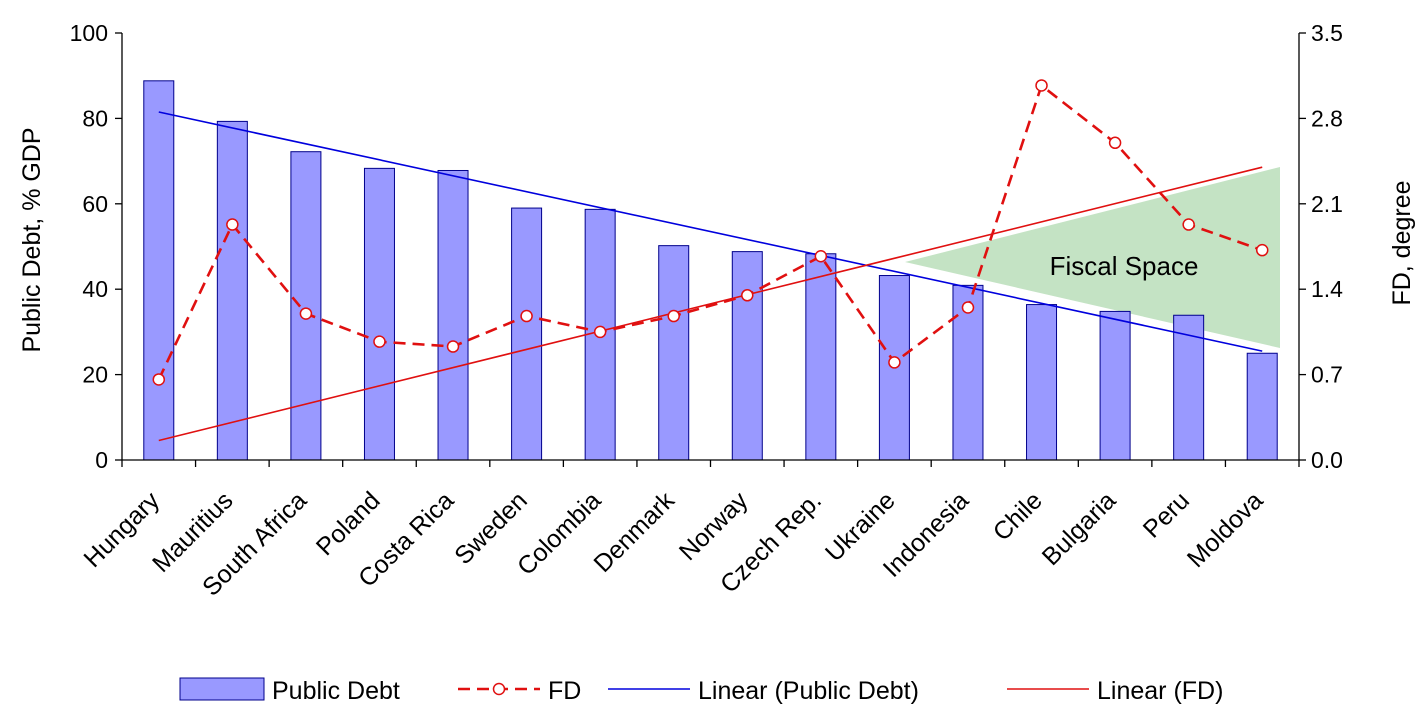 Image resolution: width=1424 pixels, height=721 pixels. I want to click on bar-south-africa, so click(306, 306).